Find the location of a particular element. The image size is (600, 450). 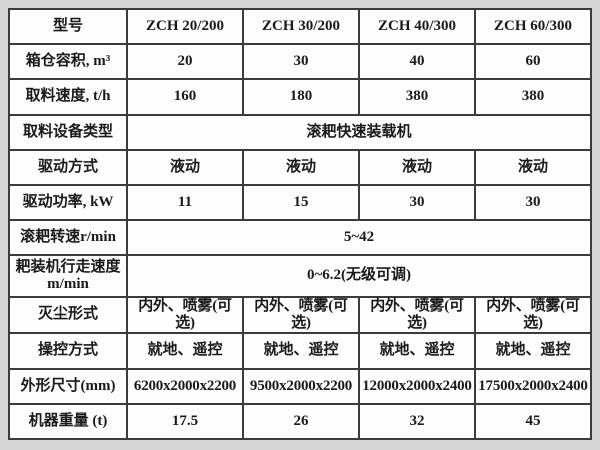

cell-drive-mode-1: 液动 is located at coordinates (185, 167).